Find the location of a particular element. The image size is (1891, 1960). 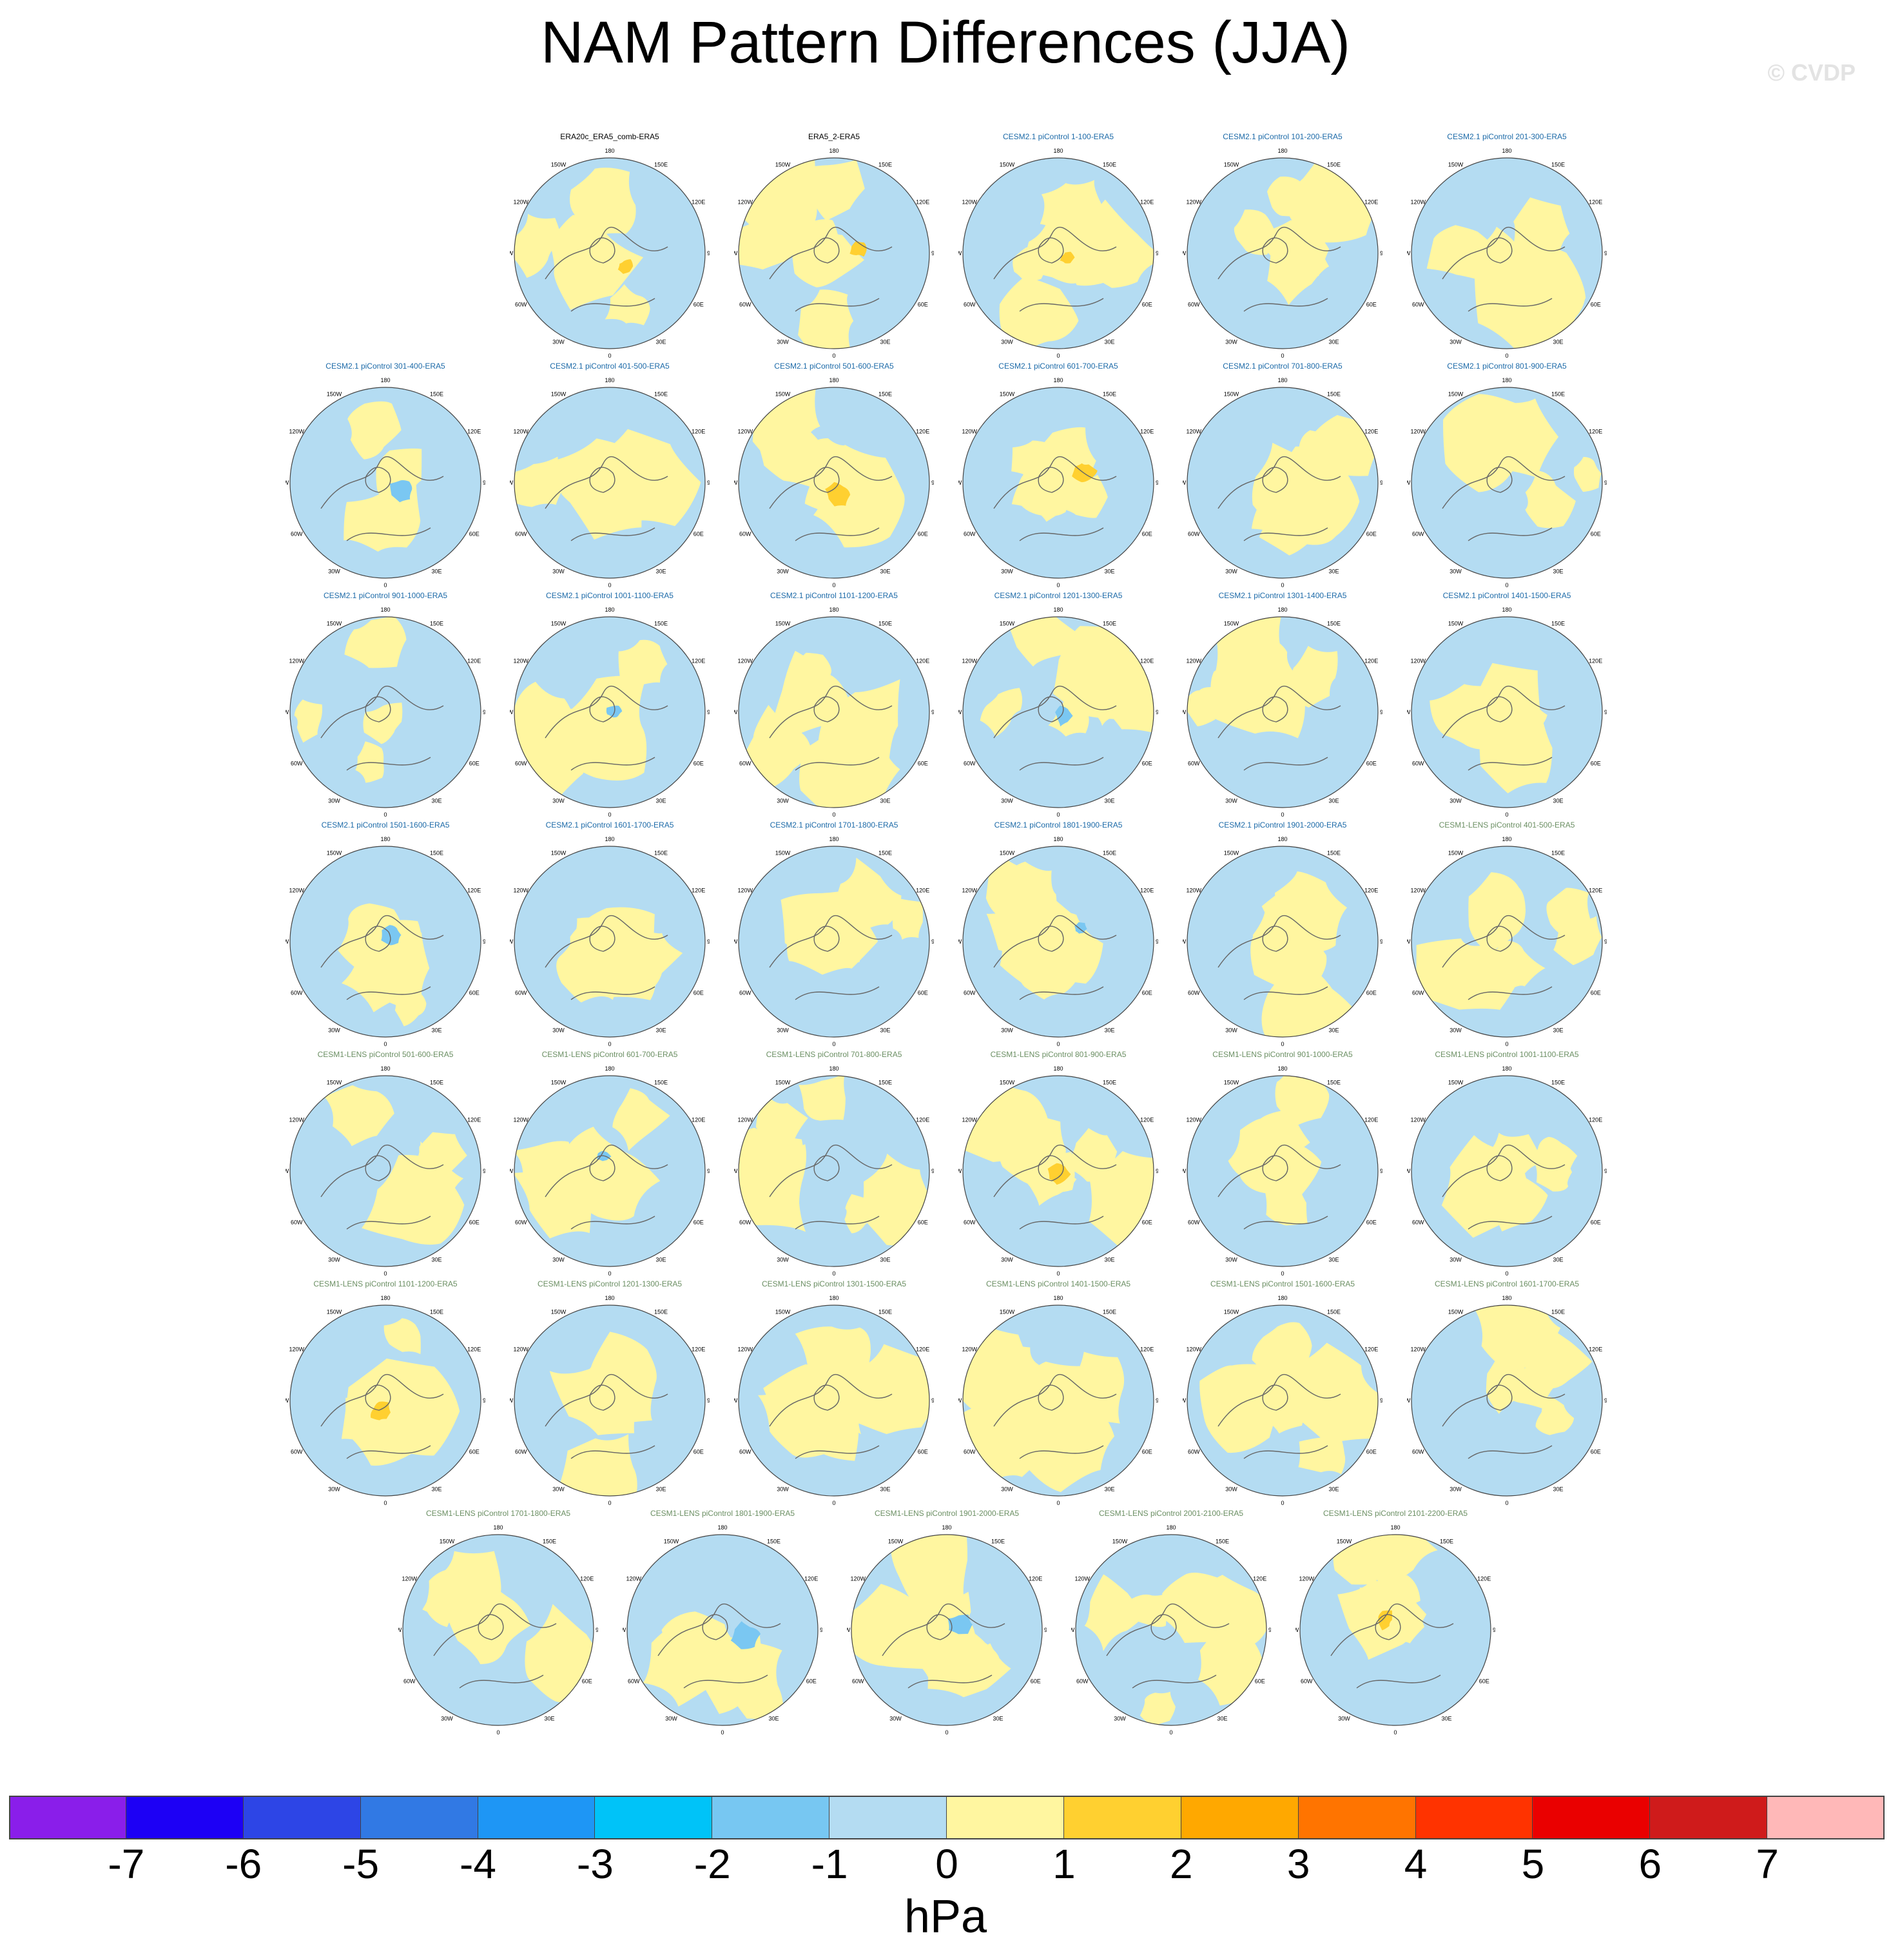

colorbar-swatch is located at coordinates (1240, 1818).